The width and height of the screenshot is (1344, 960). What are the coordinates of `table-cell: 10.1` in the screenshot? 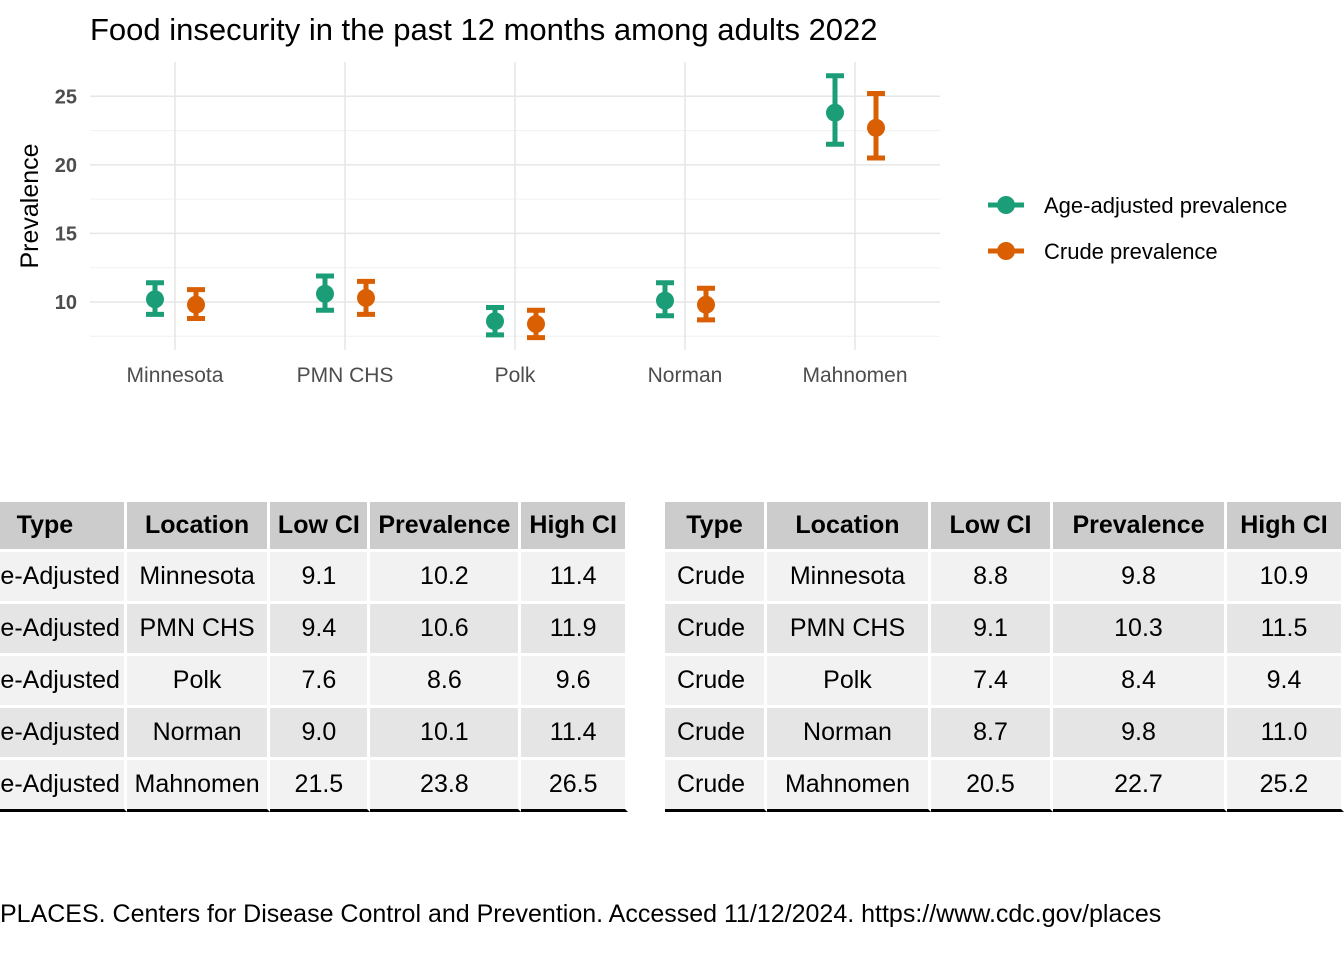 It's located at (446, 734).